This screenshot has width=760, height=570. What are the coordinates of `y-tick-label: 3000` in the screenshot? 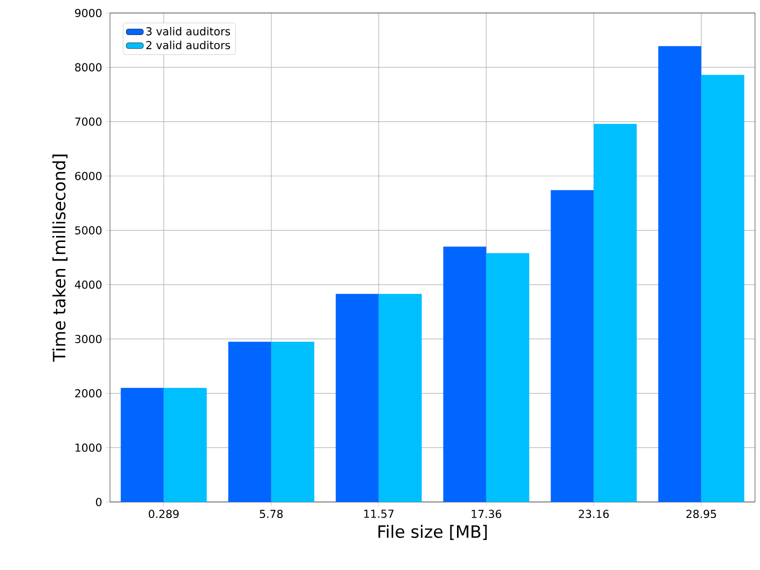 It's located at (88, 339).